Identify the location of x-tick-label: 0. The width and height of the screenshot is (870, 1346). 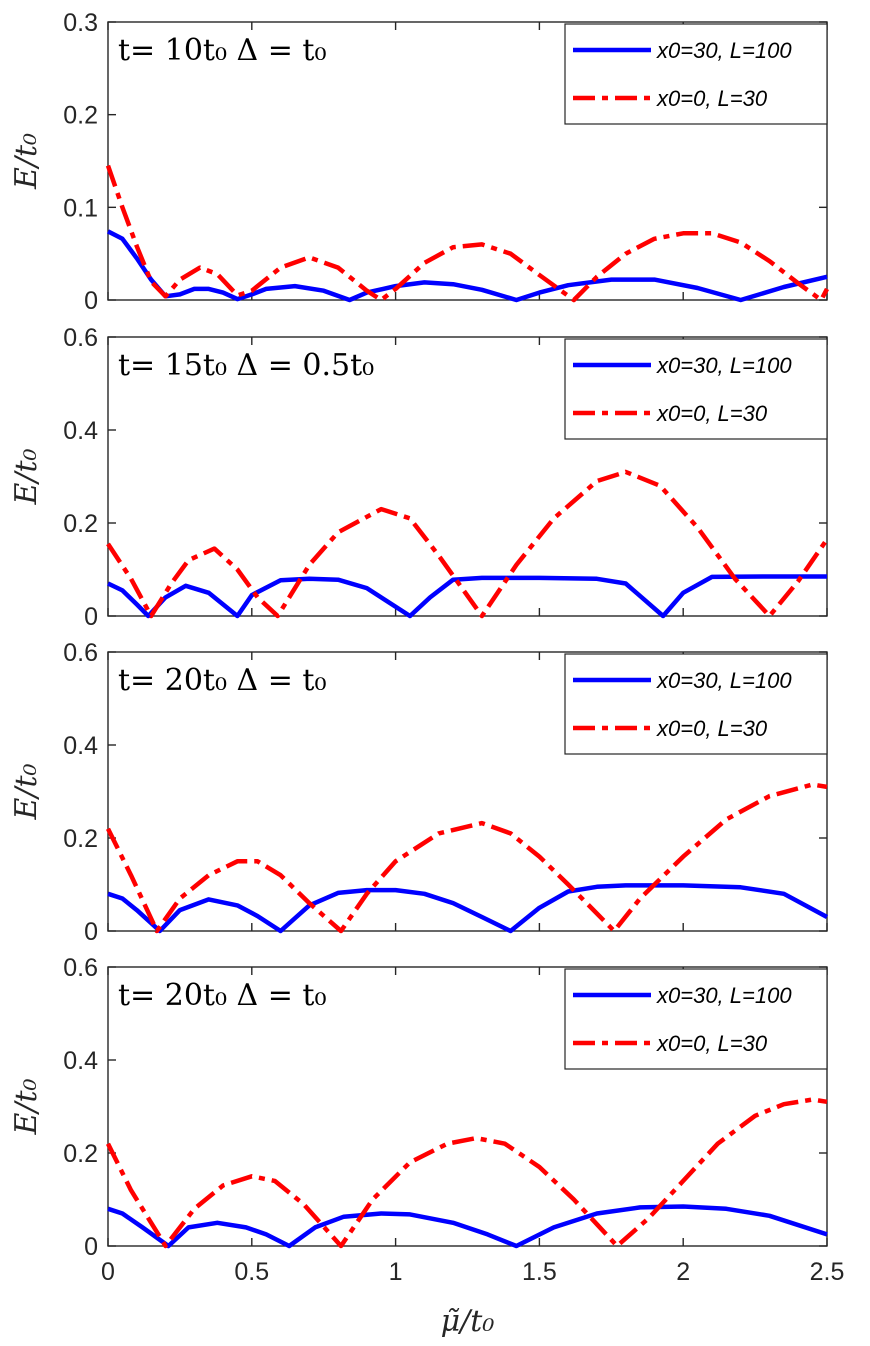
(108, 1272).